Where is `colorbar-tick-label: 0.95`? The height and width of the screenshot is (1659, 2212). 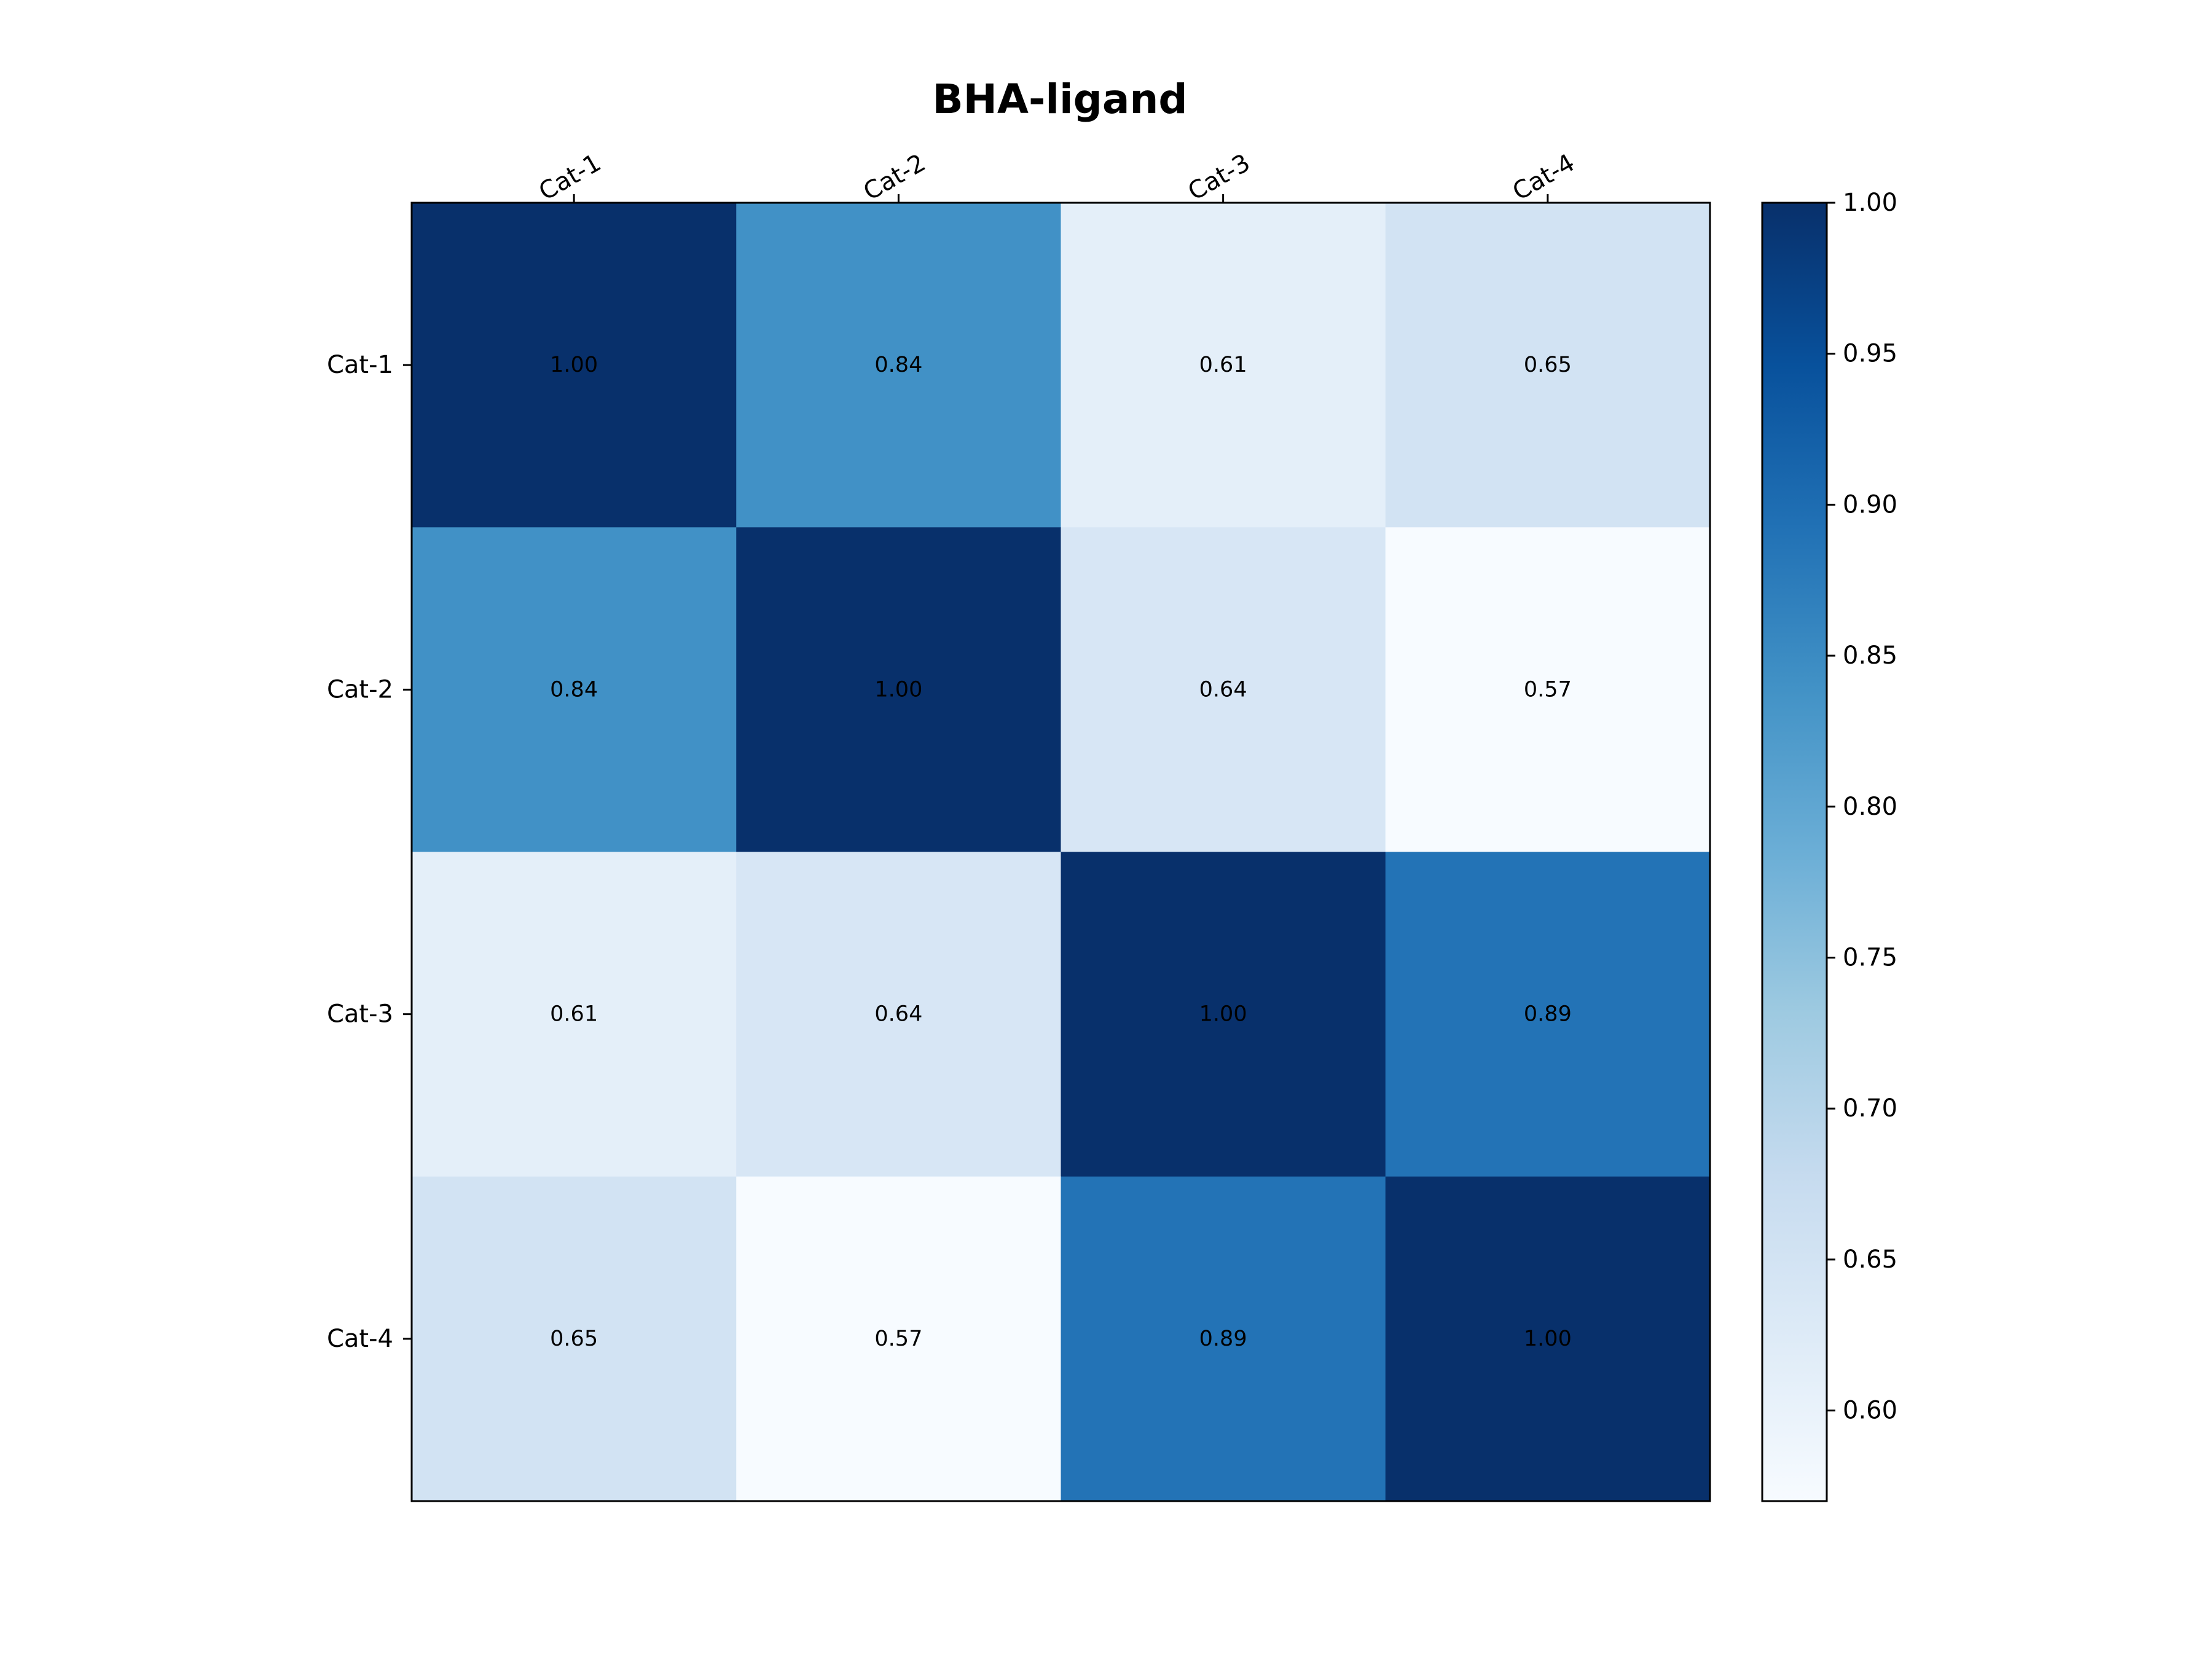 colorbar-tick-label: 0.95 is located at coordinates (1870, 354).